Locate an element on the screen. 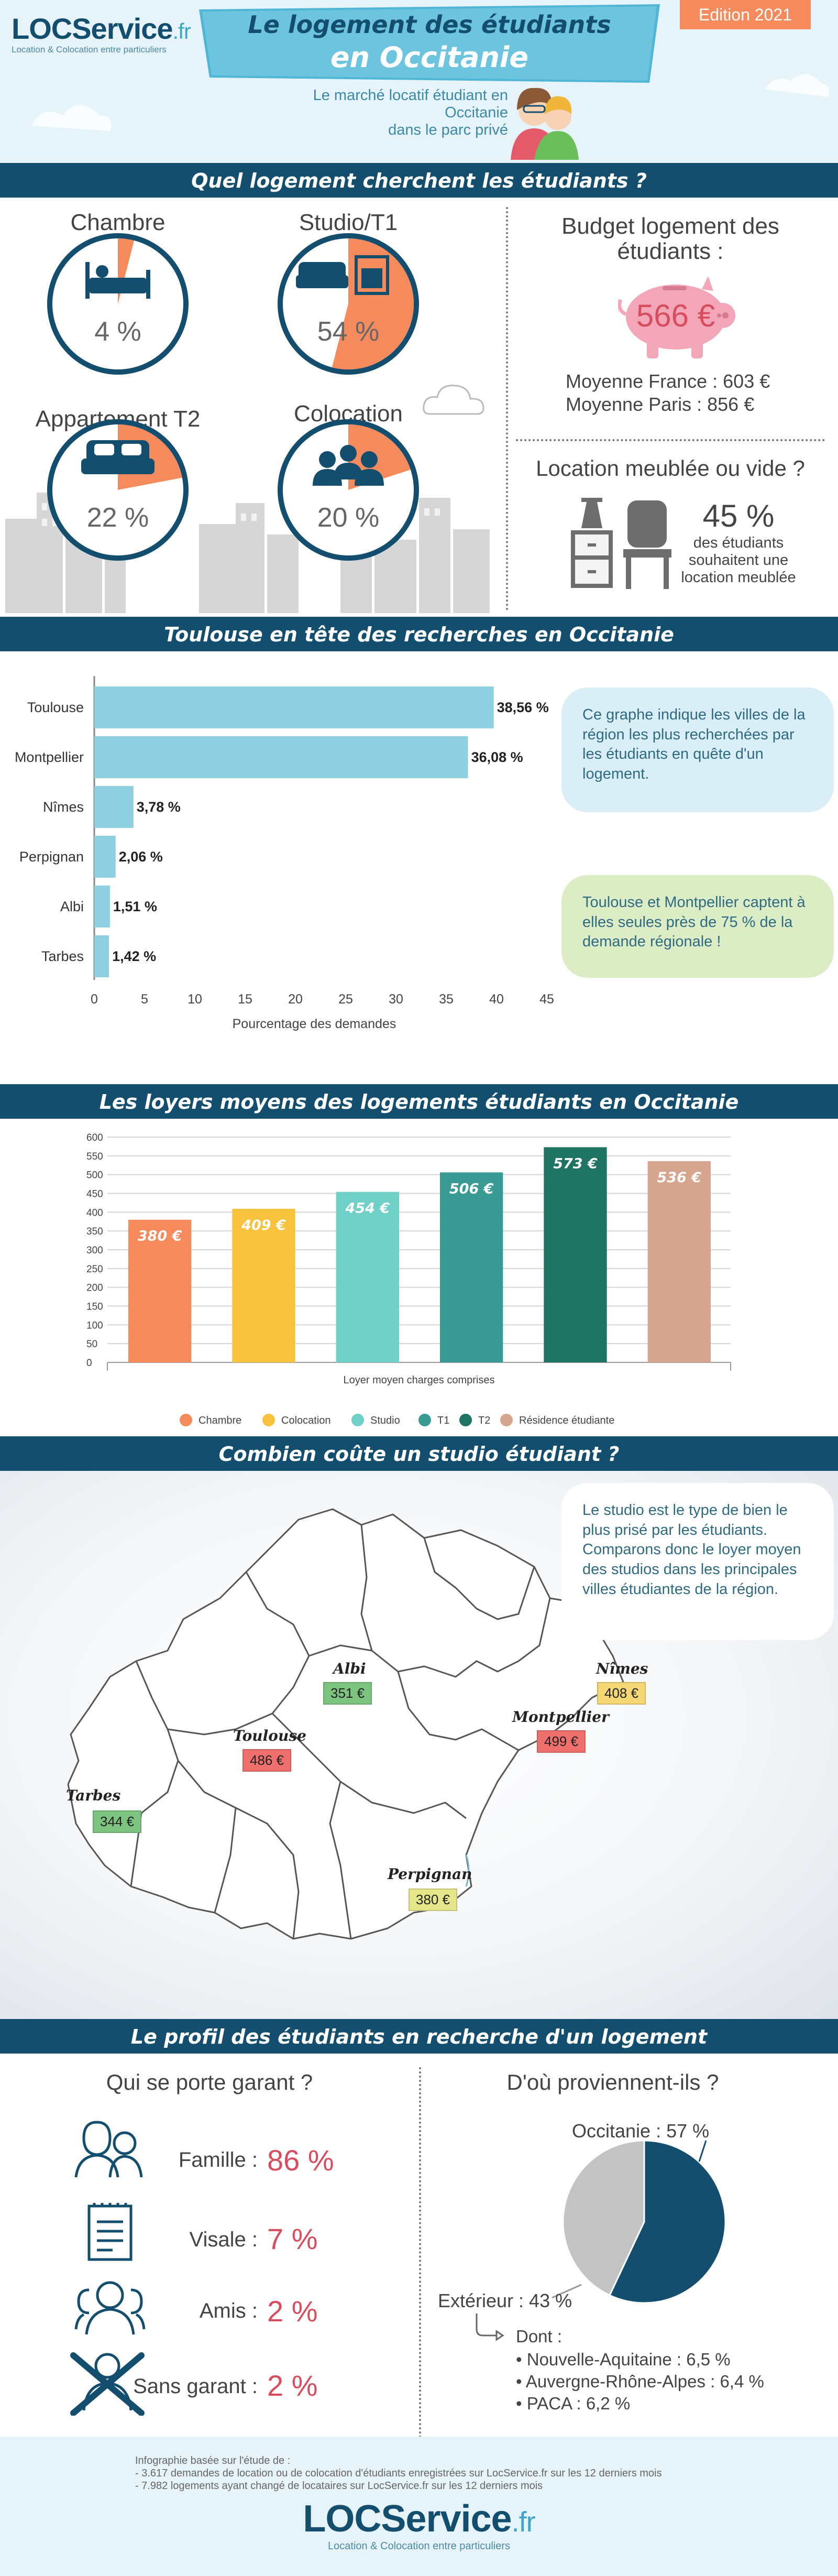  bar-category-label: Tarbes is located at coordinates (63, 956).